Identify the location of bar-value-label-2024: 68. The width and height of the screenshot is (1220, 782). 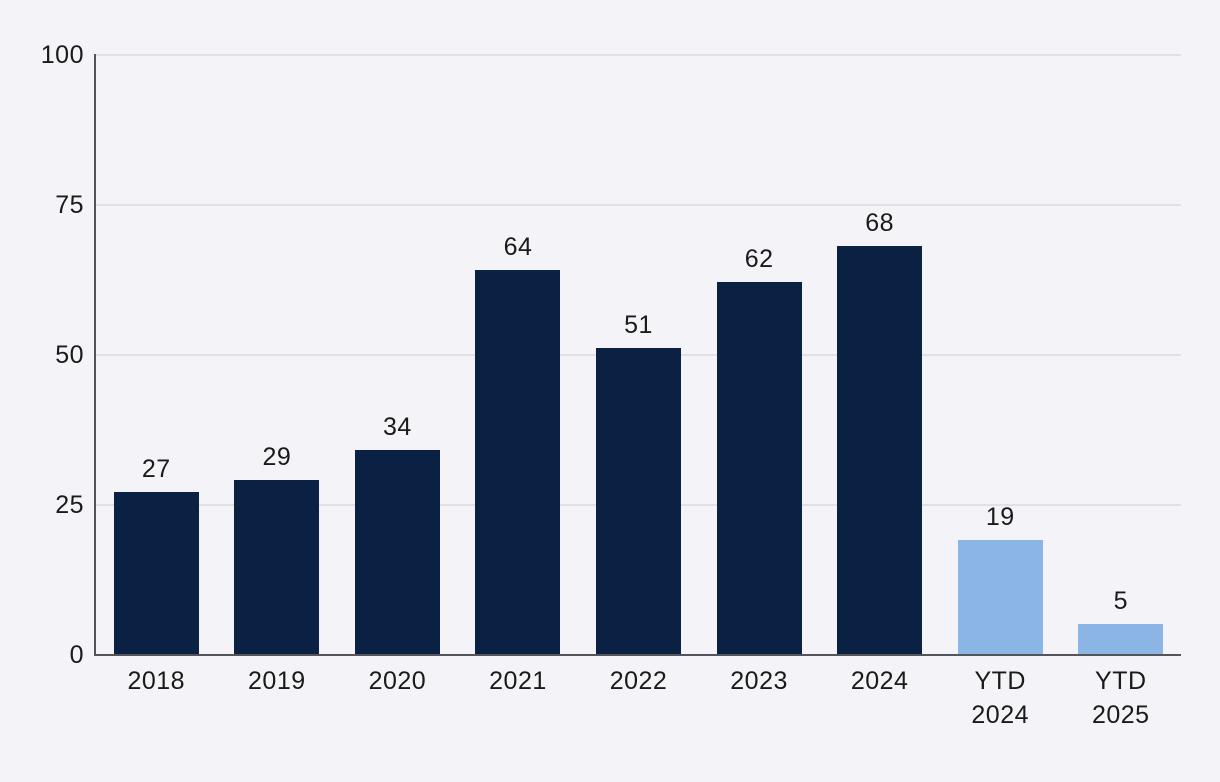
(880, 223).